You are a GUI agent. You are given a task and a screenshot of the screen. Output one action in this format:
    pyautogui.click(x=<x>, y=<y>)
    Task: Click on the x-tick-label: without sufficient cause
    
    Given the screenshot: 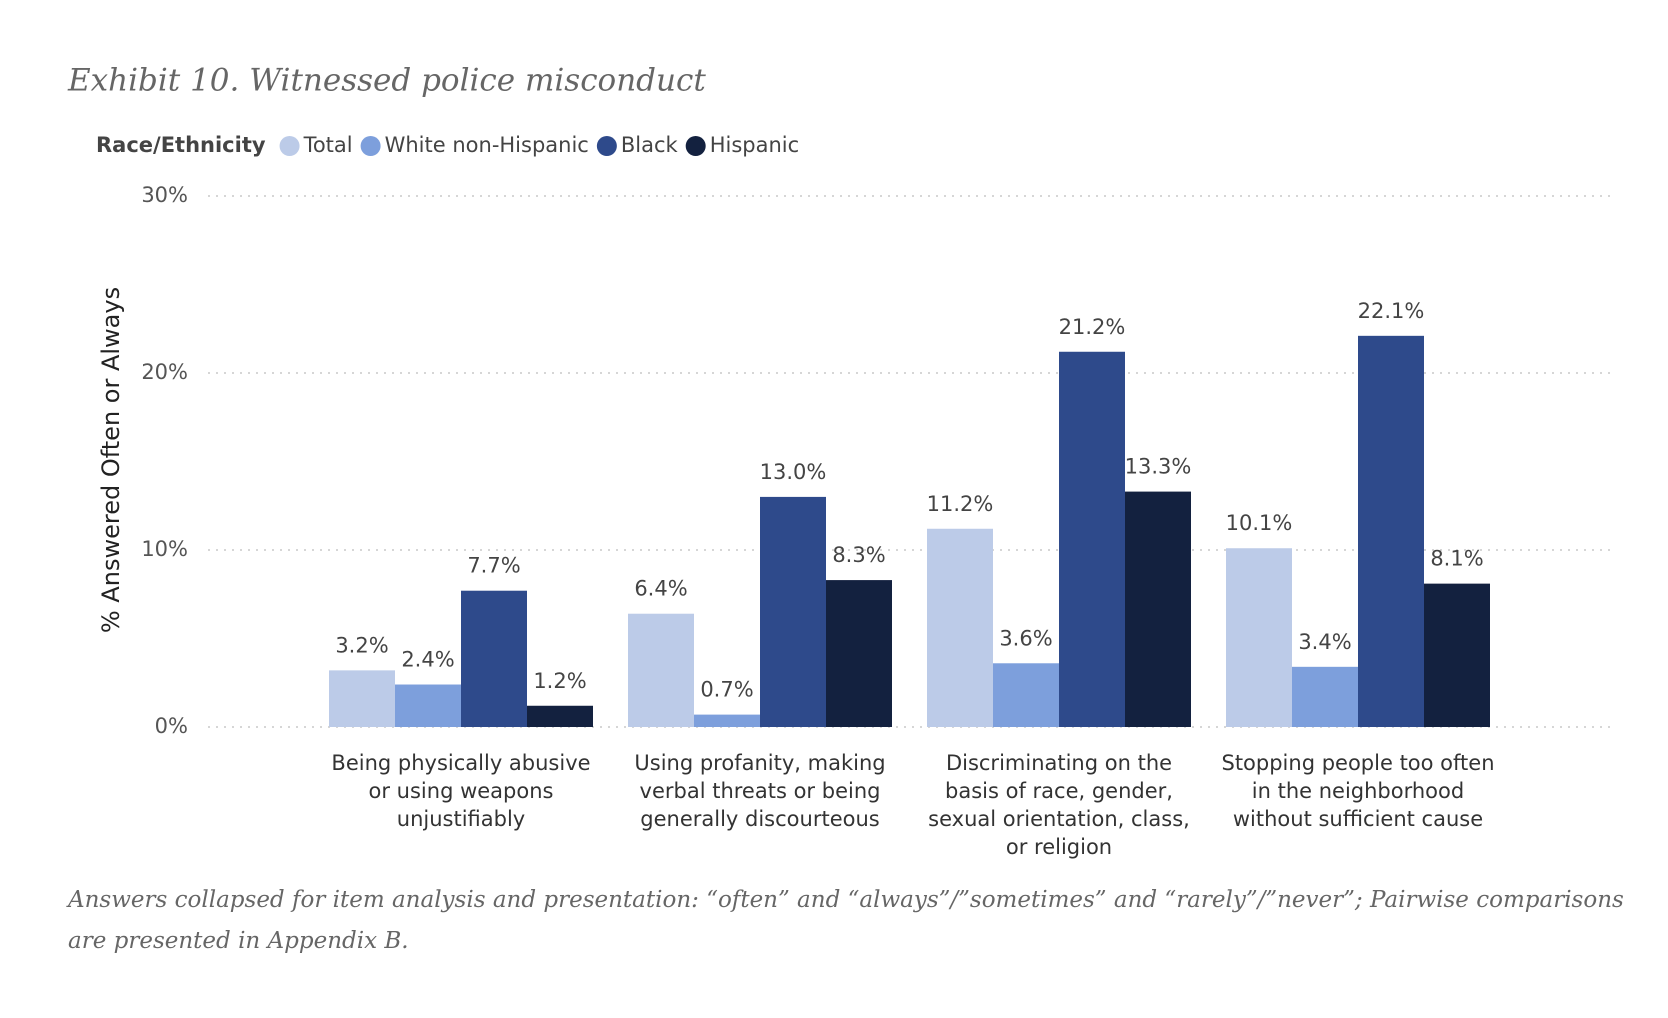 What is the action you would take?
    pyautogui.click(x=1358, y=819)
    